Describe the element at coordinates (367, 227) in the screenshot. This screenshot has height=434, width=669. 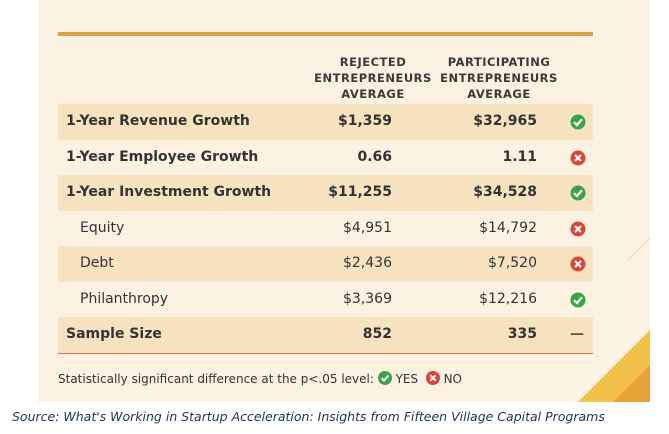
I see `rejected-value: $4,951` at that location.